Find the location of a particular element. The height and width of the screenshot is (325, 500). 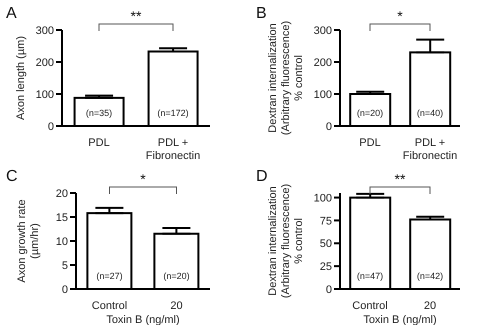

annotation: (n=27) is located at coordinates (109, 275).